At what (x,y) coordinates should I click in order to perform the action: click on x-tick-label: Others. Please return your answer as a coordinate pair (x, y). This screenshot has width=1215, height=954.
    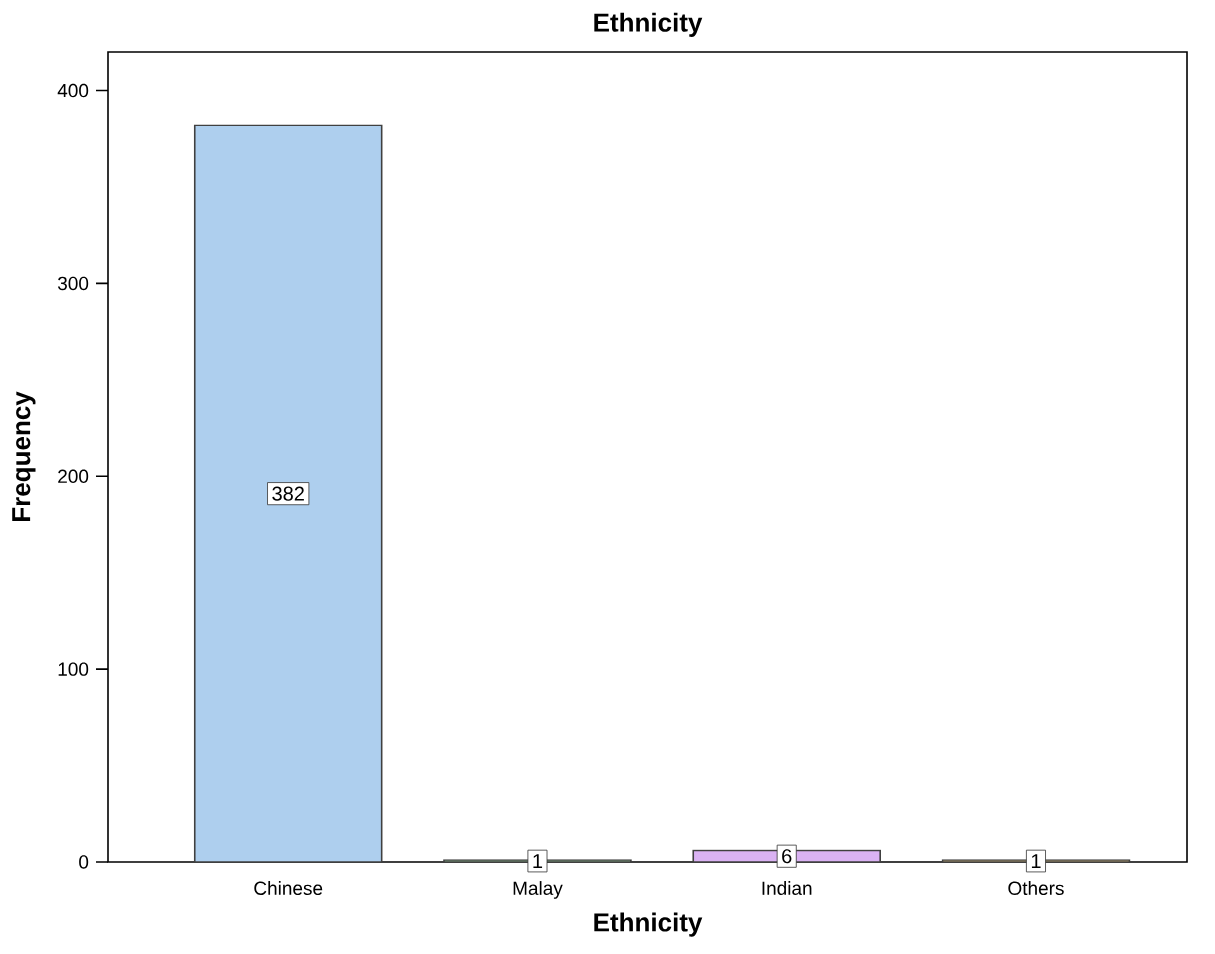
    Looking at the image, I should click on (1036, 888).